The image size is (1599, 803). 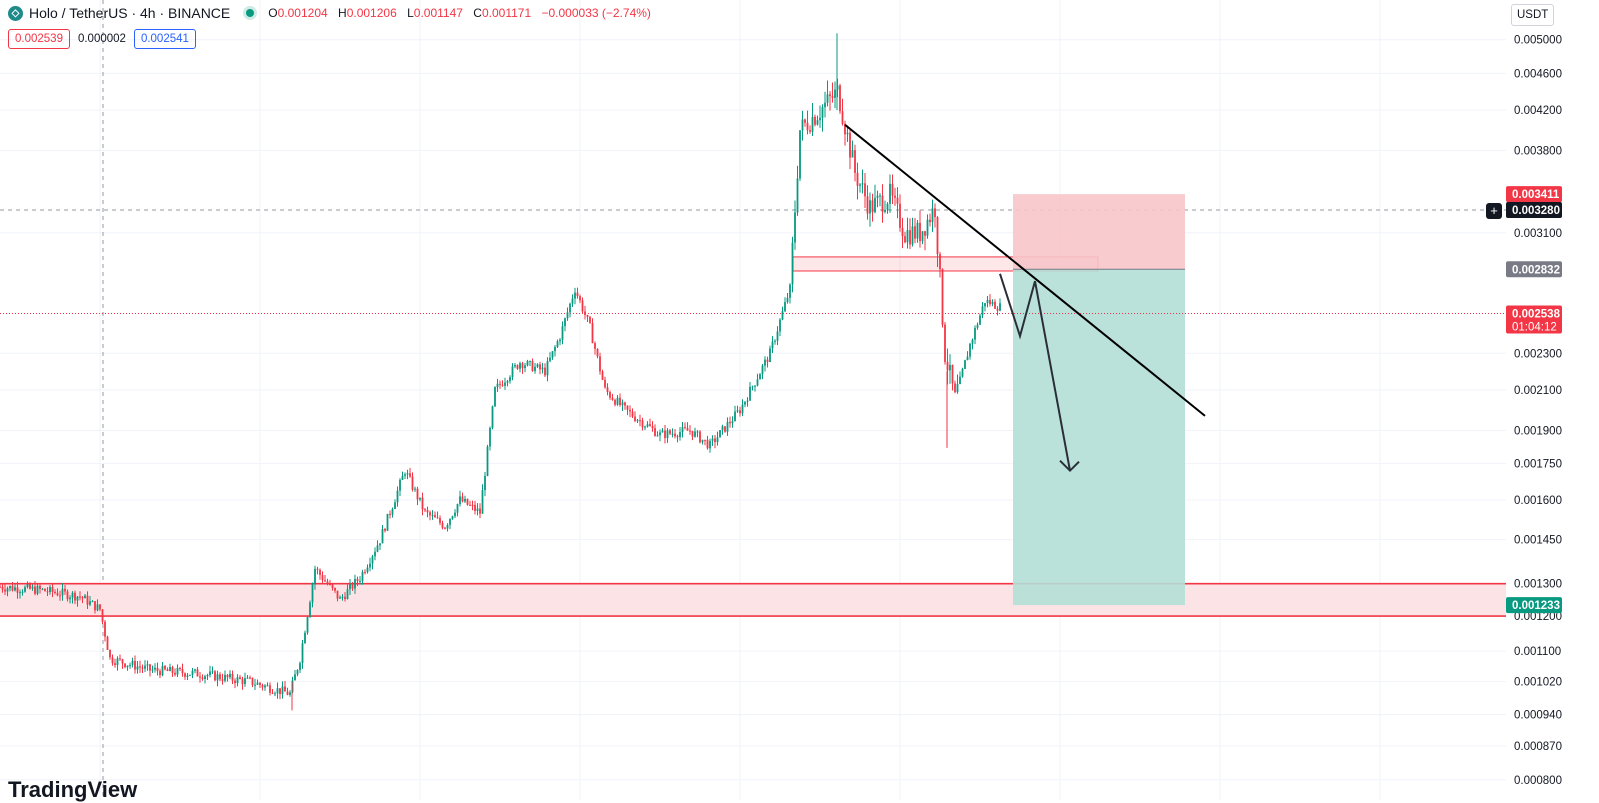 I want to click on y-tick-label: 0.000940, so click(x=1538, y=716).